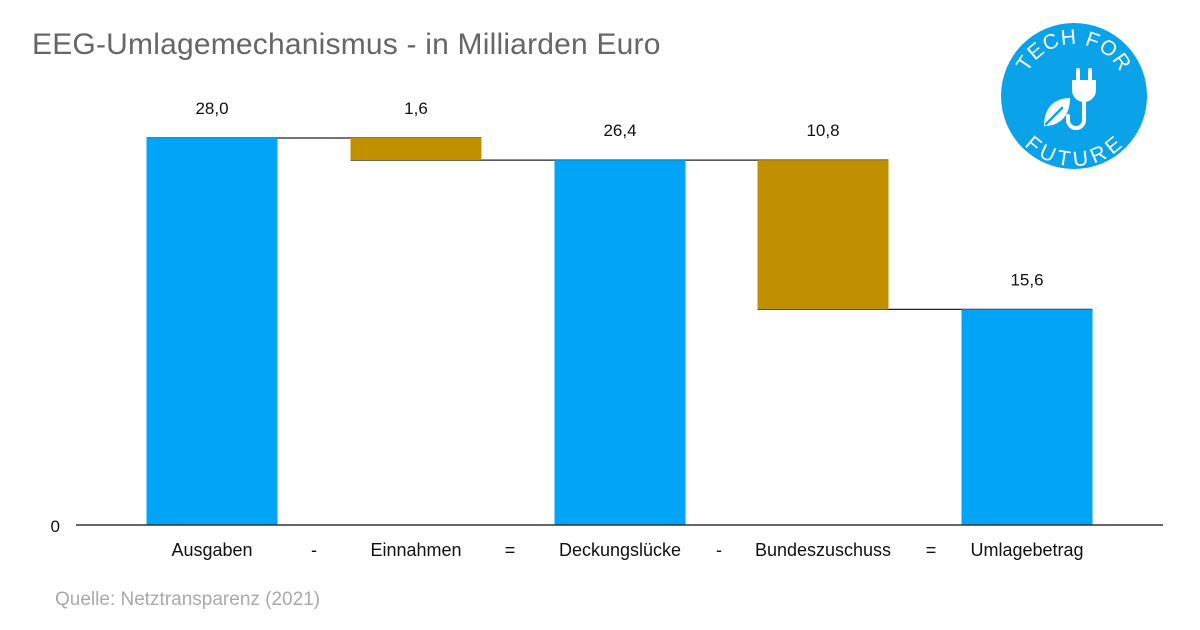 The width and height of the screenshot is (1200, 630). What do you see at coordinates (823, 235) in the screenshot?
I see `bar-bundeszuschuss` at bounding box center [823, 235].